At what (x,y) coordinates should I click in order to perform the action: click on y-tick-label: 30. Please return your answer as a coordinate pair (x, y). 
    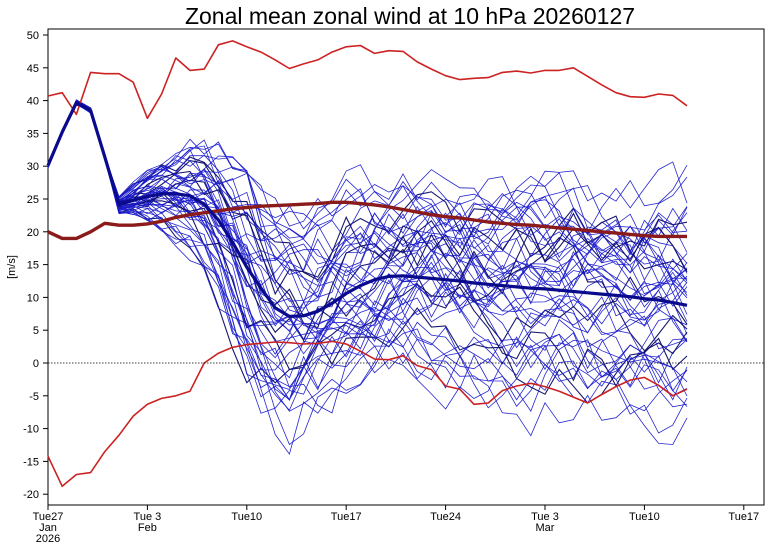
    Looking at the image, I should click on (33, 167).